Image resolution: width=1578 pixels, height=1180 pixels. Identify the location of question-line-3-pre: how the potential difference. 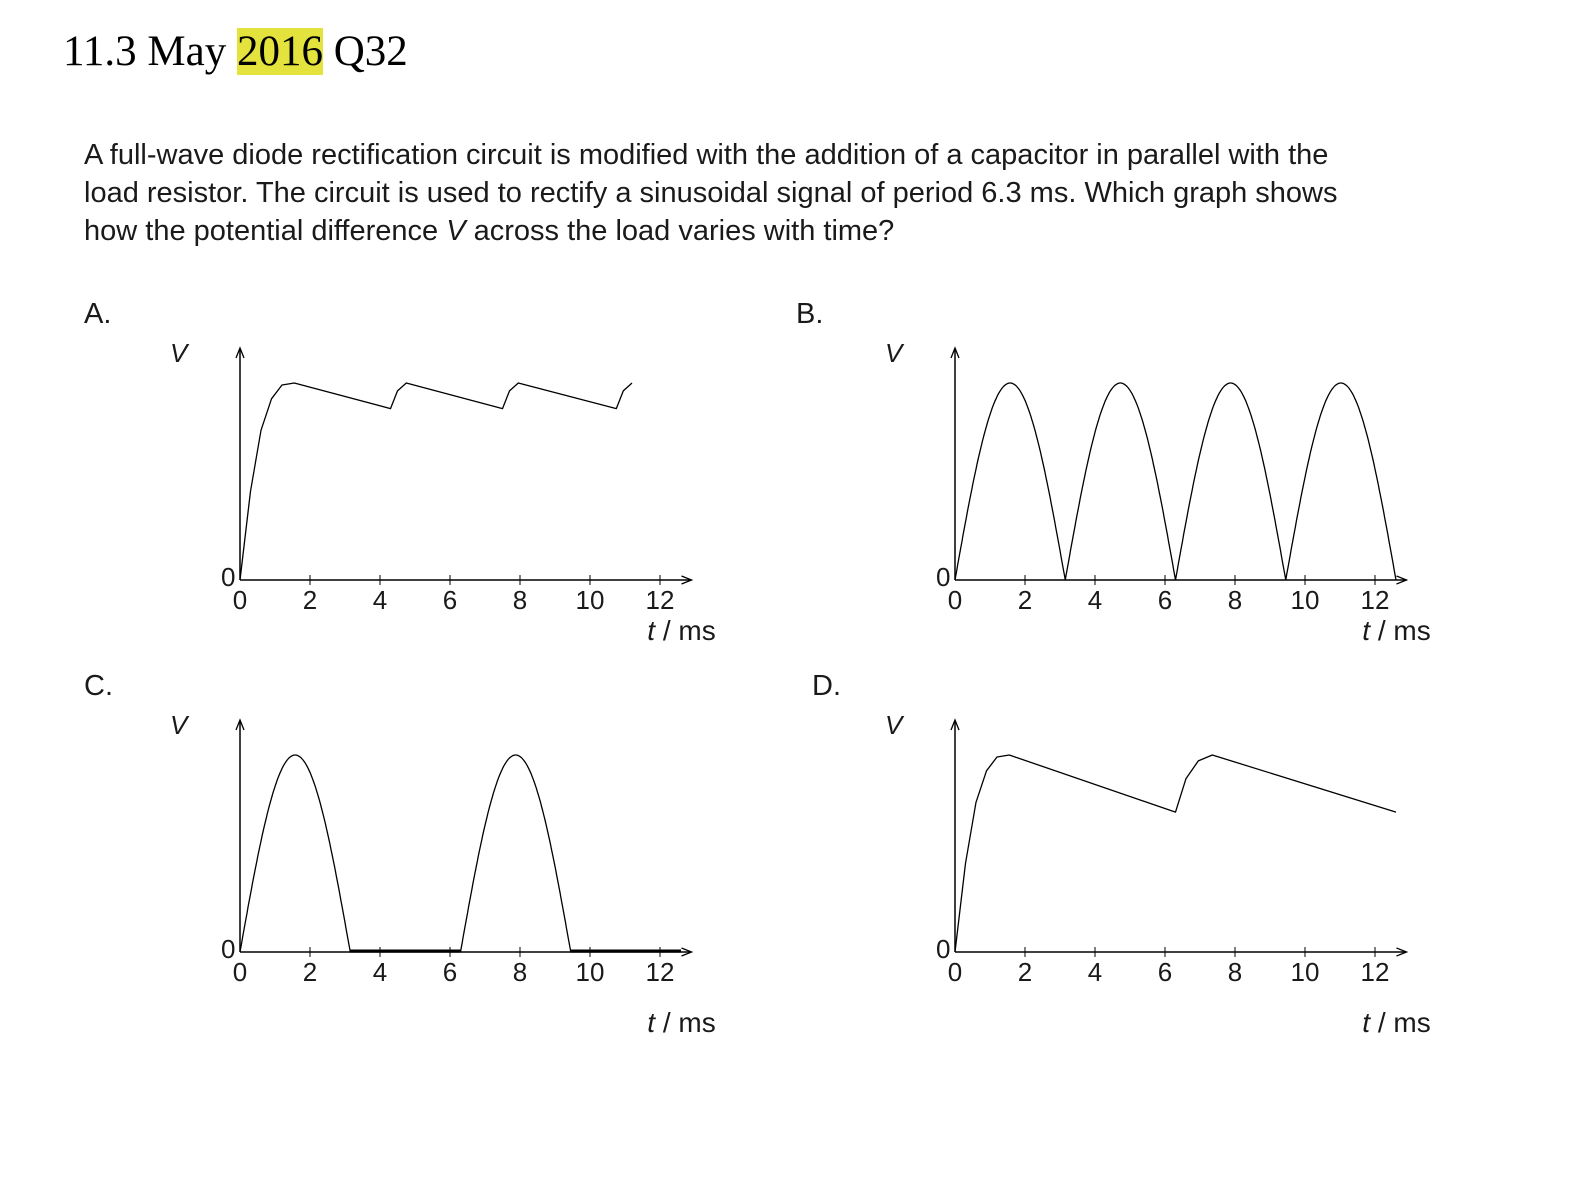
(265, 231).